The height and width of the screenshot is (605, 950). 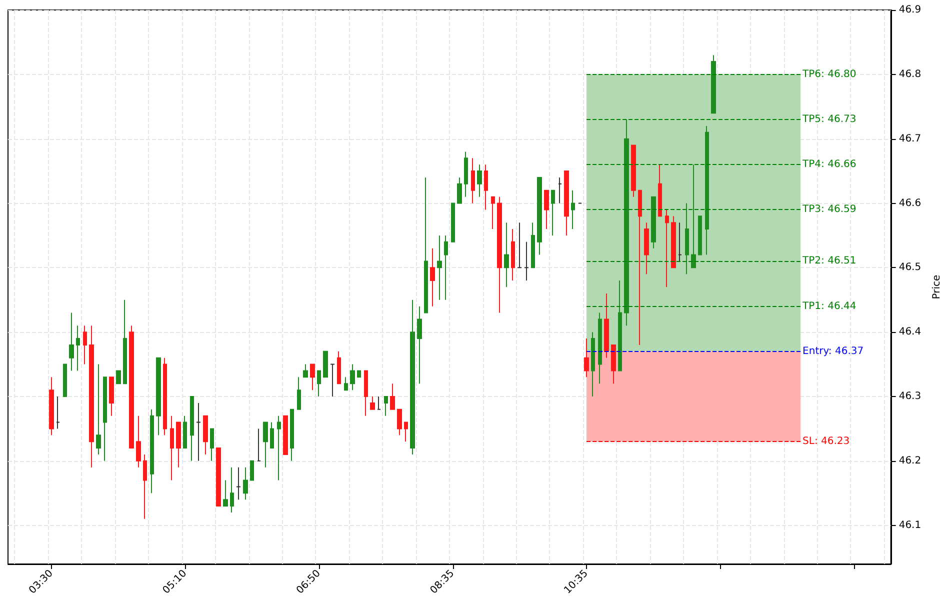 I want to click on ref-line-label: TP4: 46.66, so click(x=829, y=164).